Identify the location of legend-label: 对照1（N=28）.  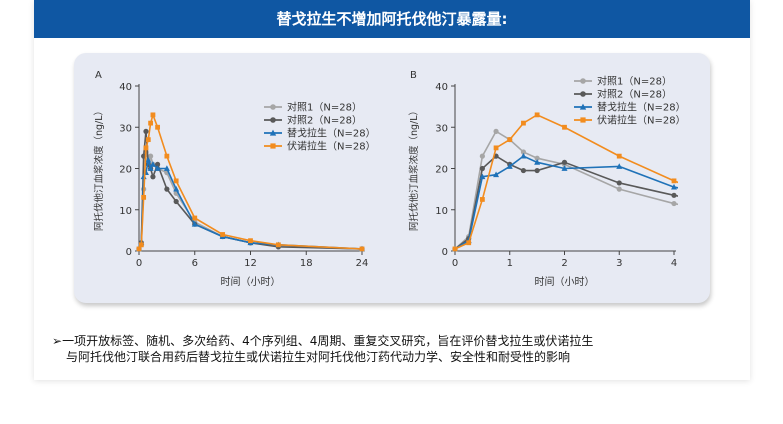
(324, 107).